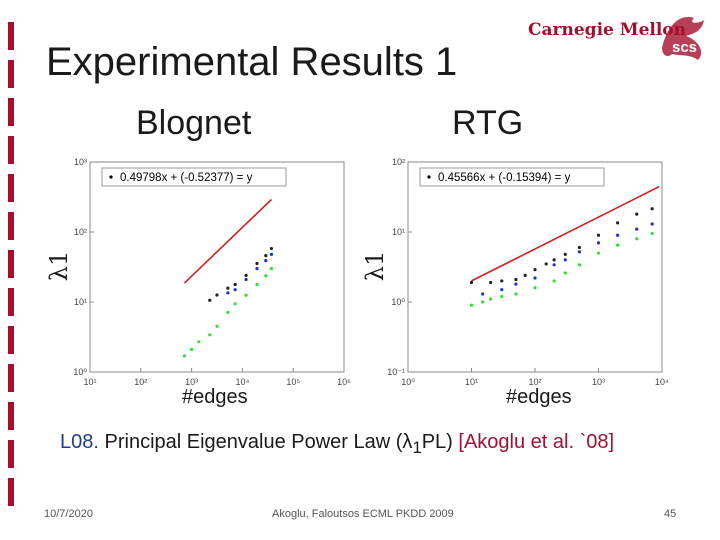 This screenshot has width=720, height=540. What do you see at coordinates (186, 178) in the screenshot?
I see `legend-label: 0.49798x + (-0.52377) = y` at bounding box center [186, 178].